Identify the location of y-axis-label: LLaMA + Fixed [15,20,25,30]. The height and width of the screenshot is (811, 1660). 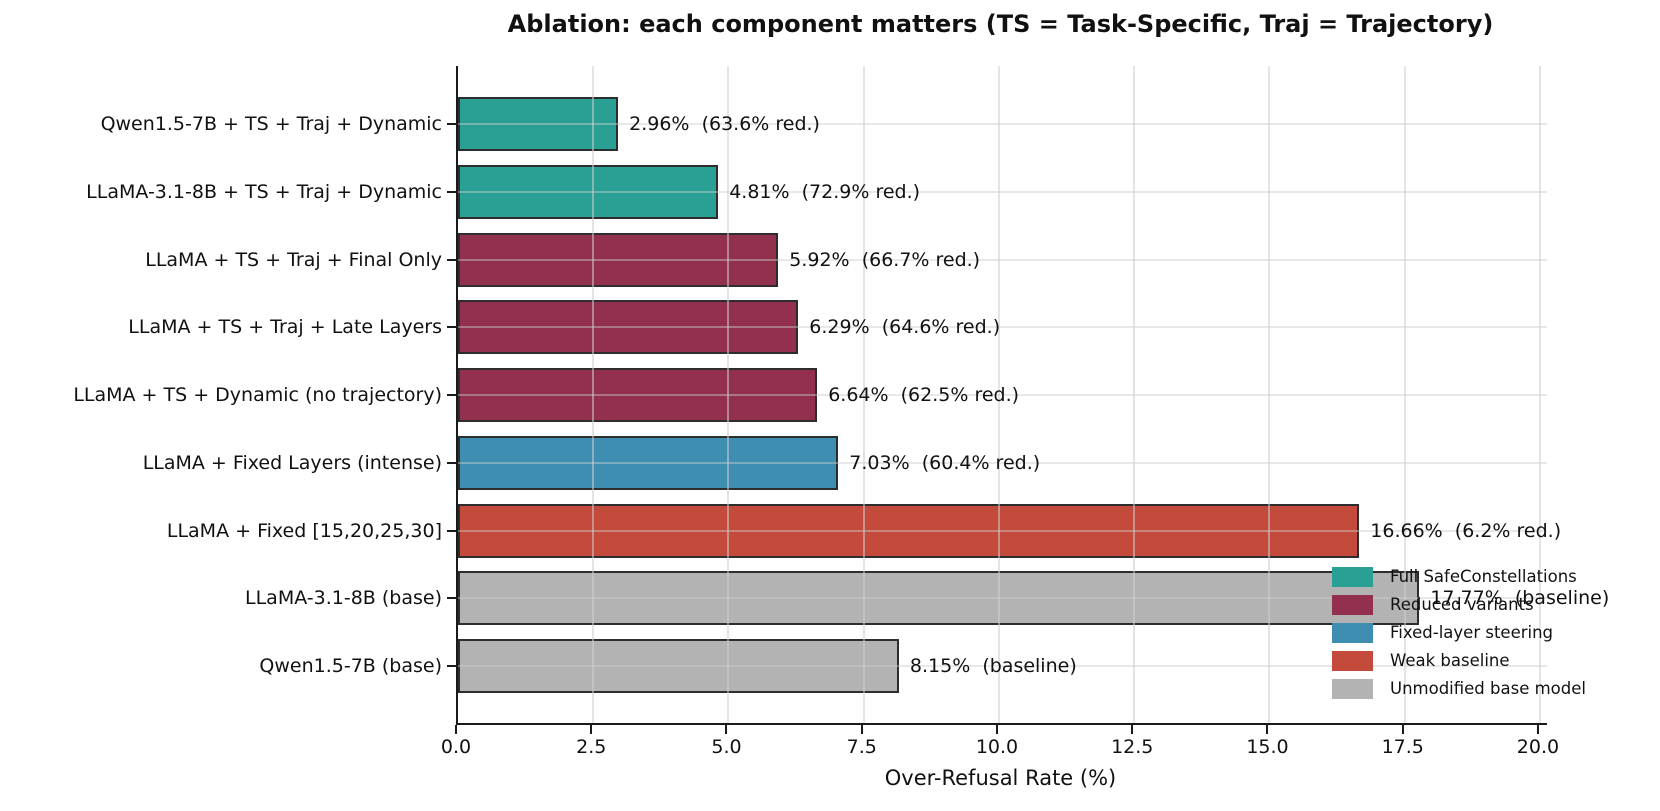
(304, 530).